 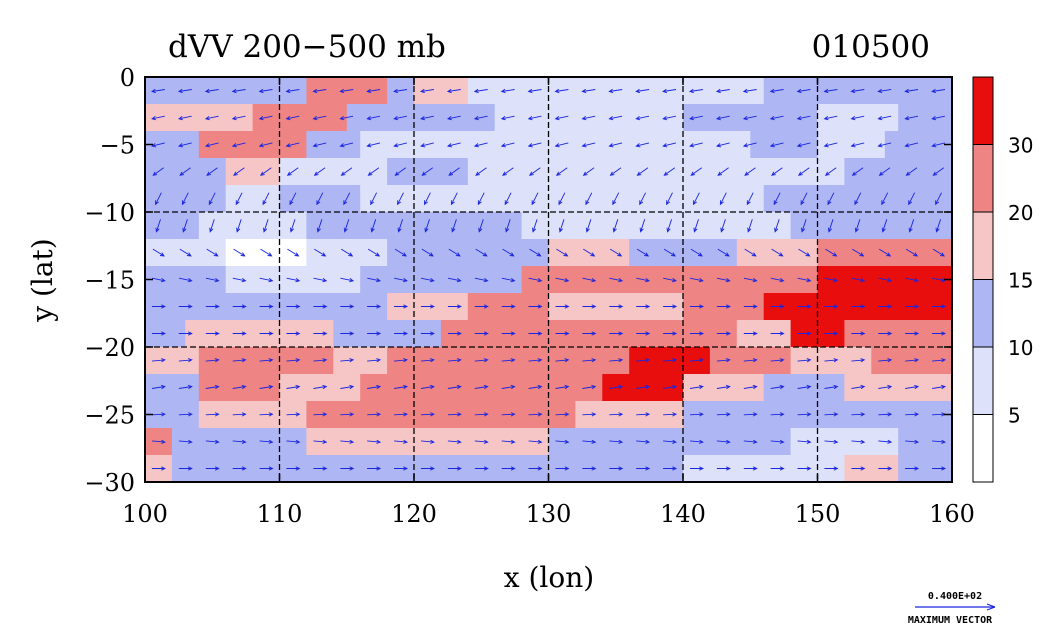 I want to click on max-vector-arrowhead, so click(x=991, y=607).